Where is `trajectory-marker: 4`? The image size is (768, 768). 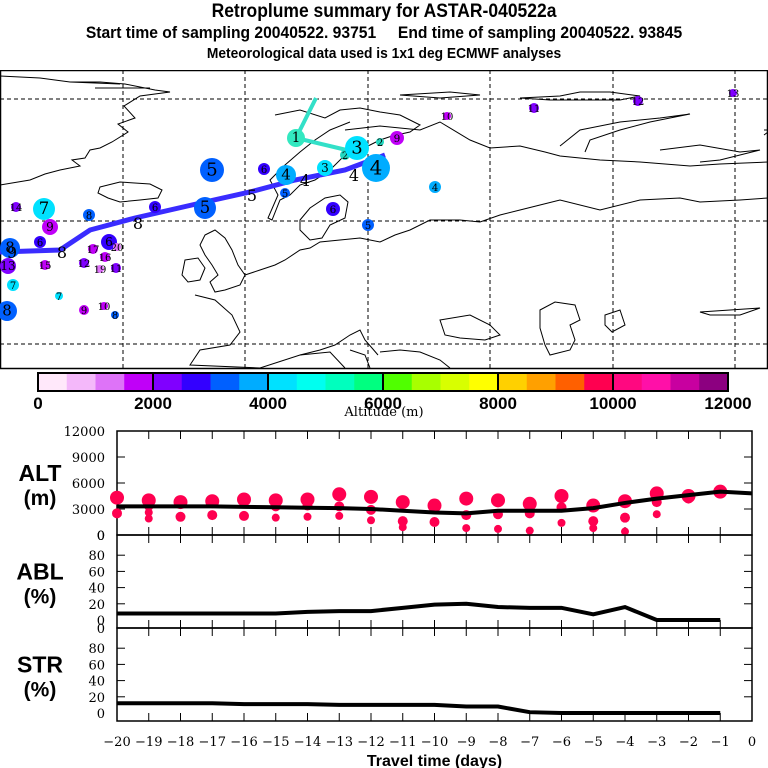
trajectory-marker: 4 is located at coordinates (376, 168).